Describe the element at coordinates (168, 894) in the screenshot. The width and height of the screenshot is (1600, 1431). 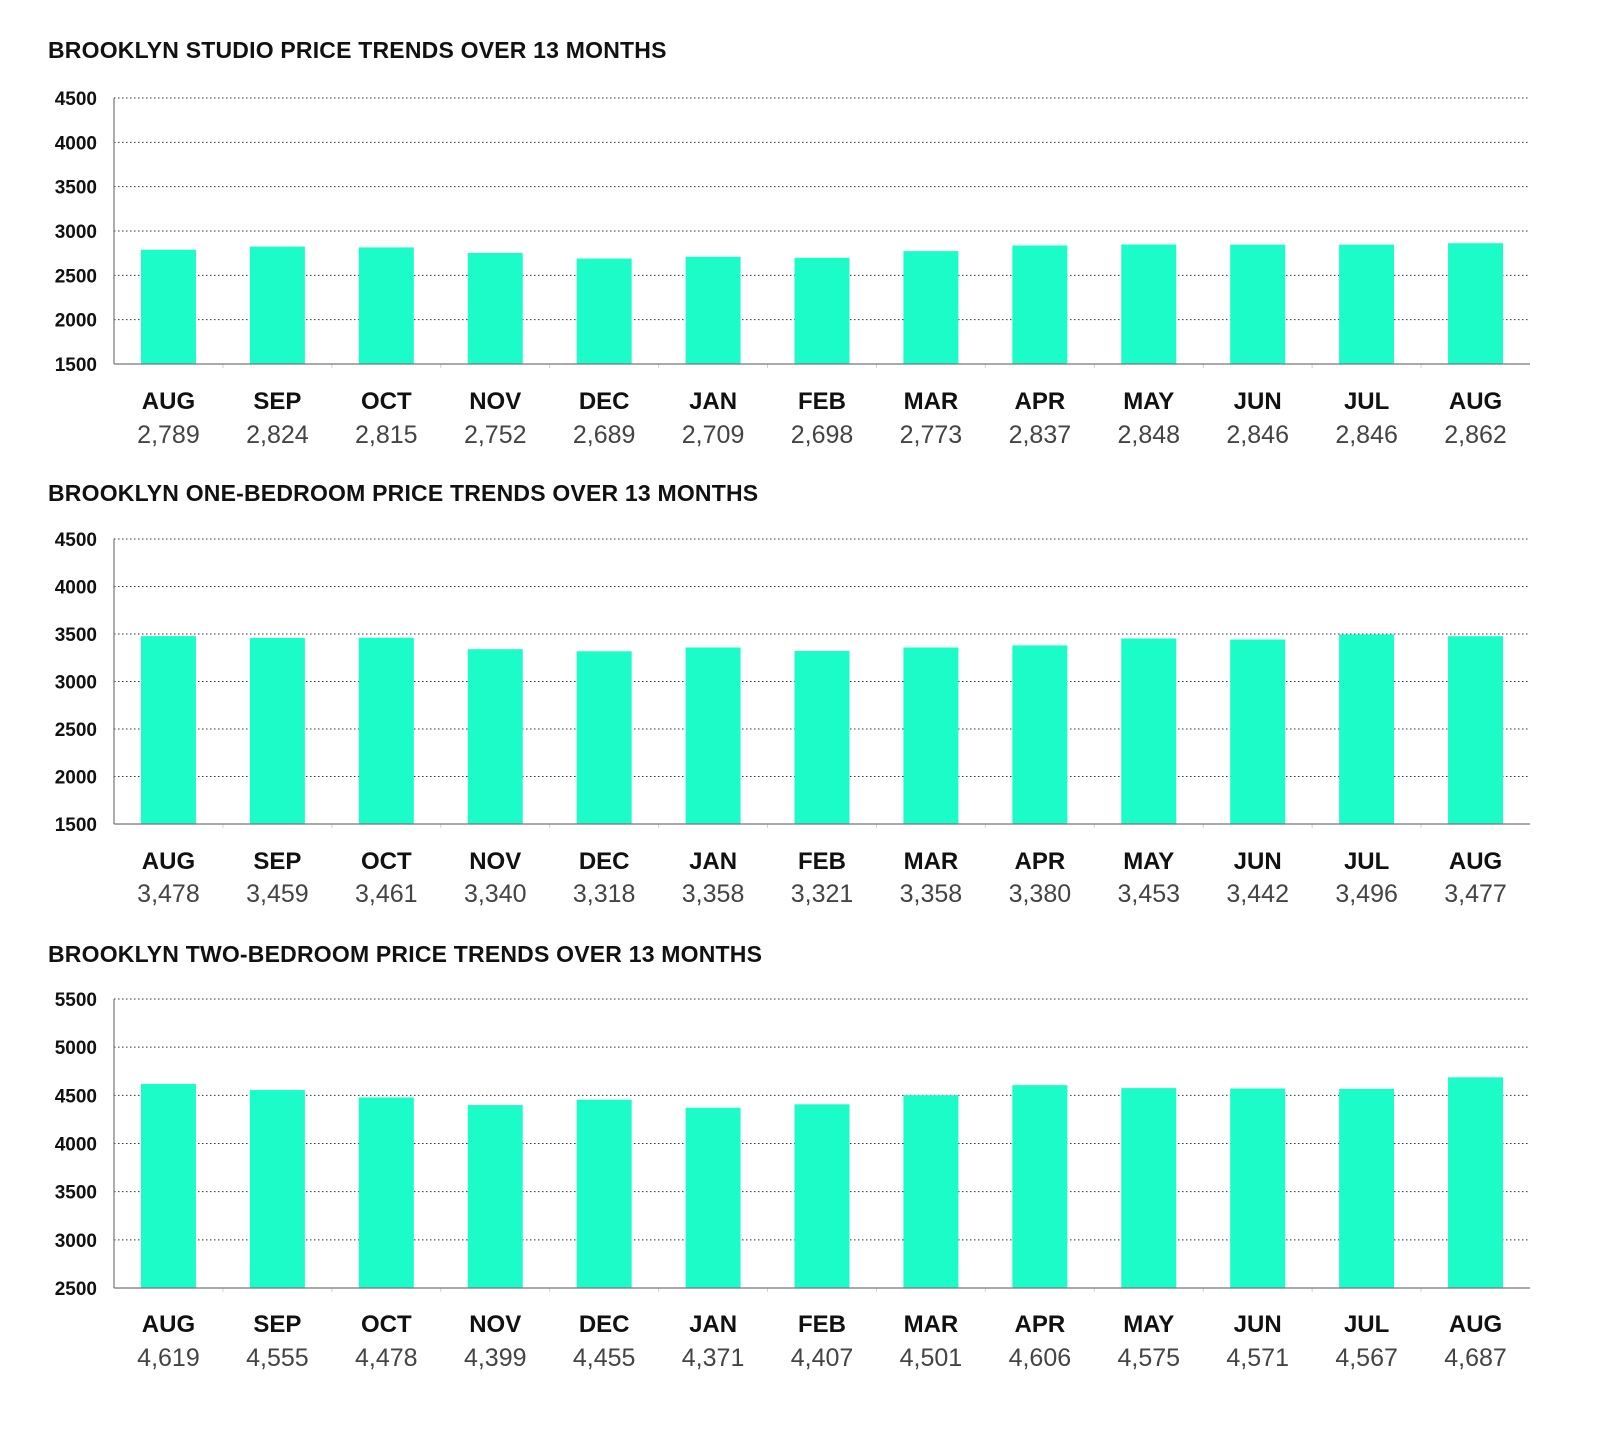
I see `data-label: 3,478` at that location.